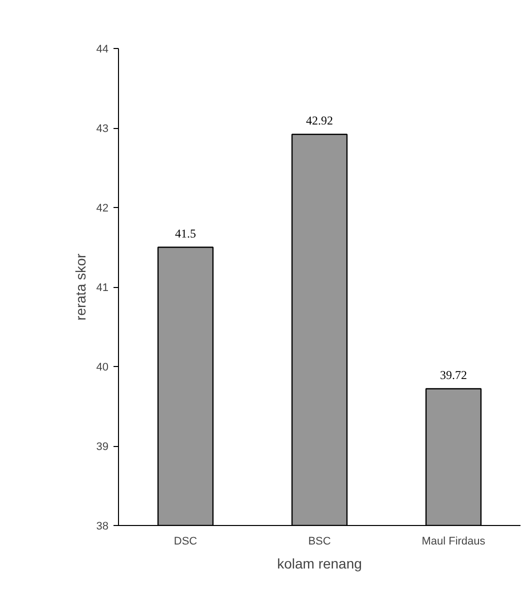 The width and height of the screenshot is (532, 608). I want to click on data-label: 41.5, so click(185, 233).